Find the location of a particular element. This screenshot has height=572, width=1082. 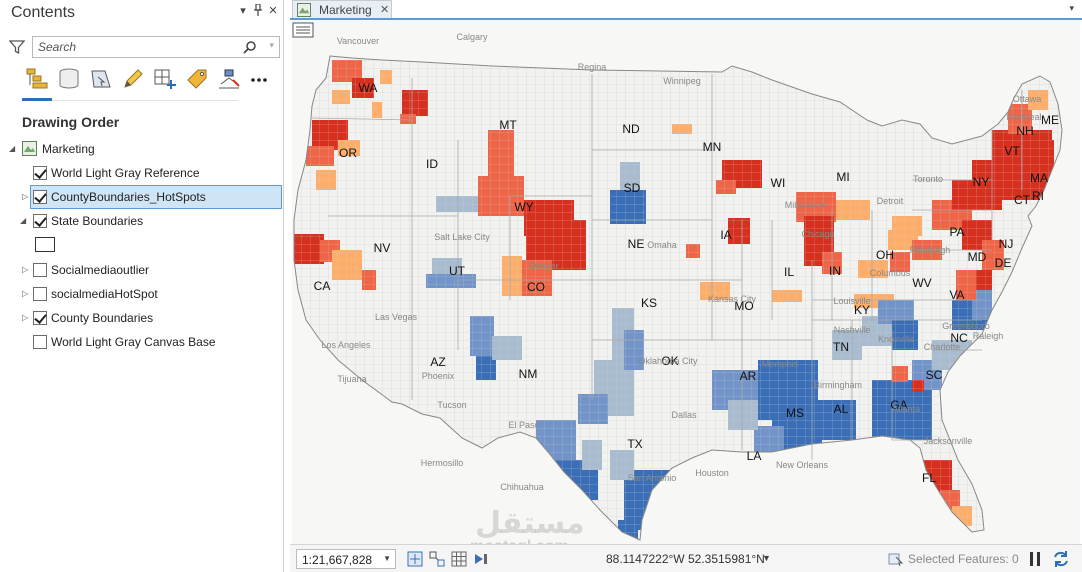

list-by-selection-icon is located at coordinates (101, 79).